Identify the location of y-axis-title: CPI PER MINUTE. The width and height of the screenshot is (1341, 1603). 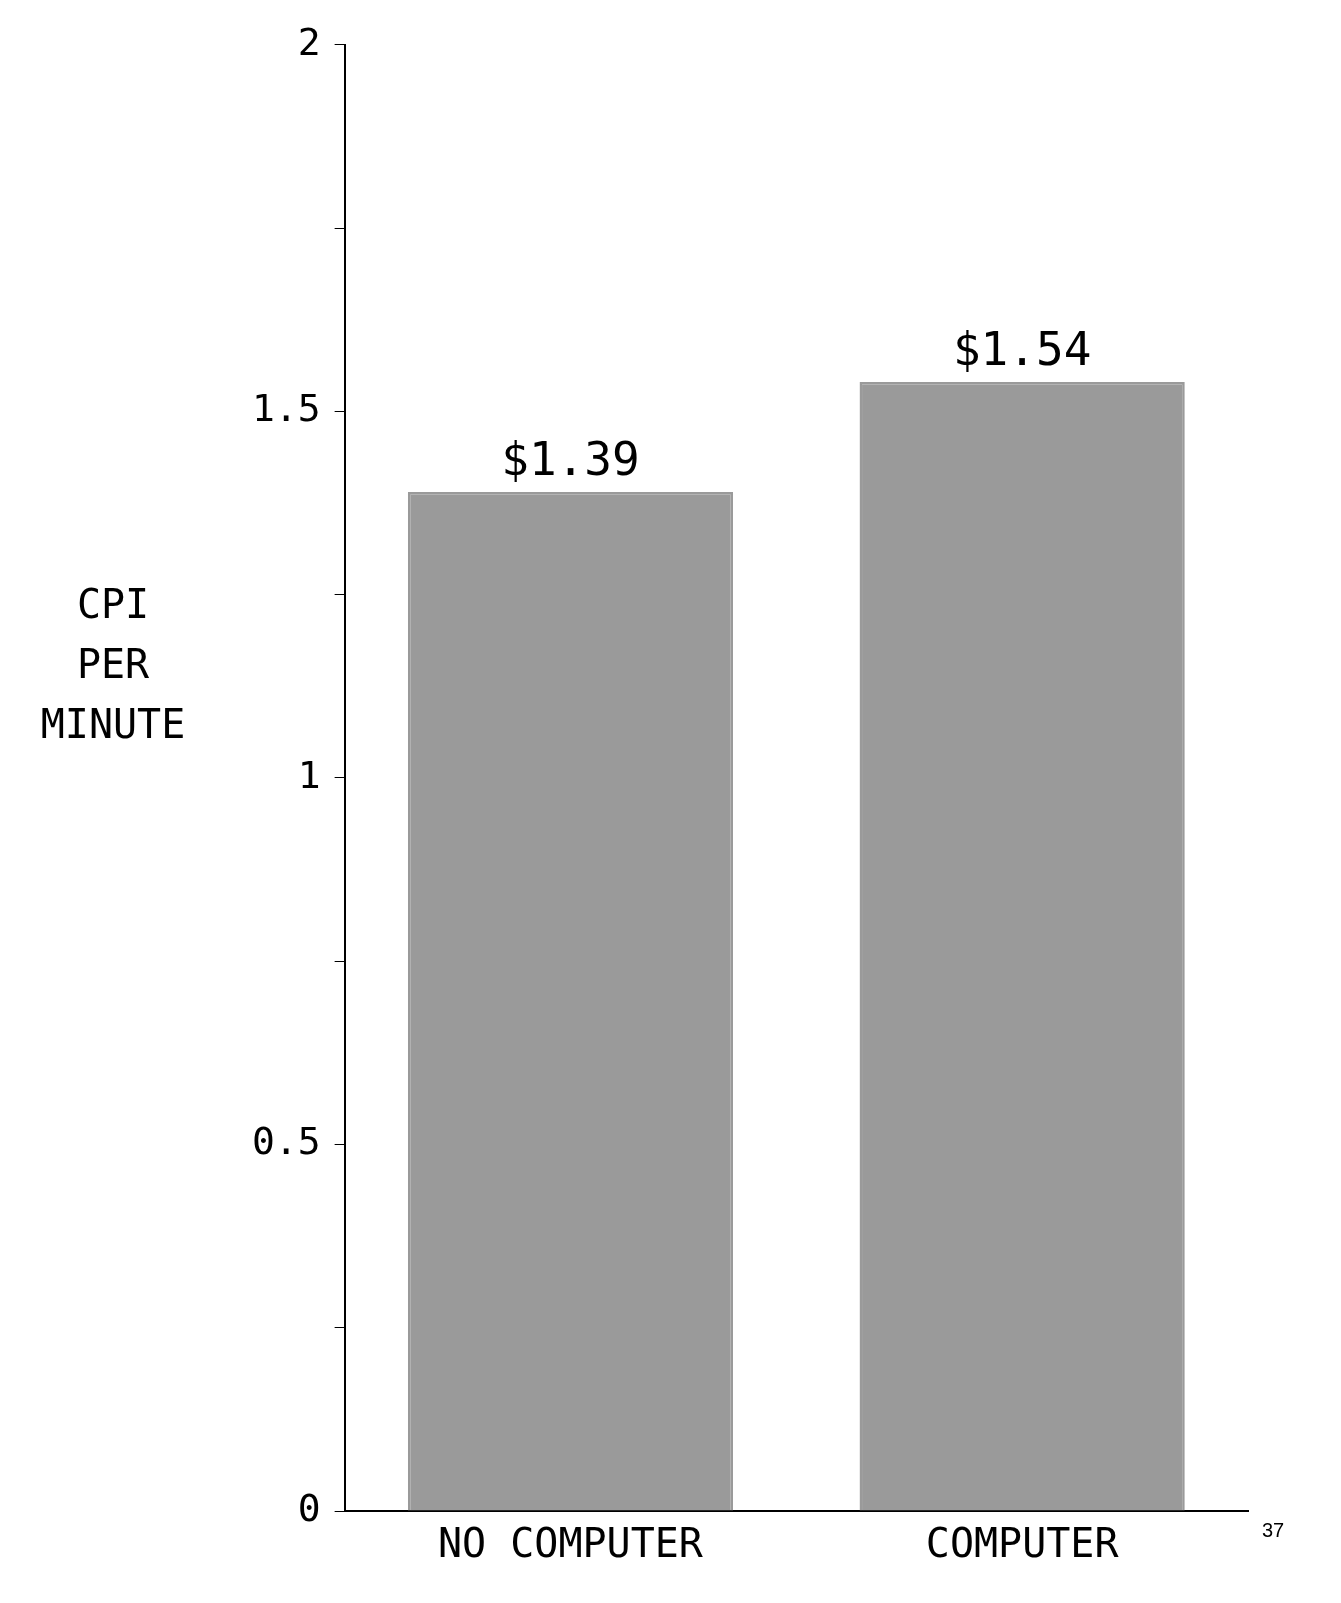
(113, 664).